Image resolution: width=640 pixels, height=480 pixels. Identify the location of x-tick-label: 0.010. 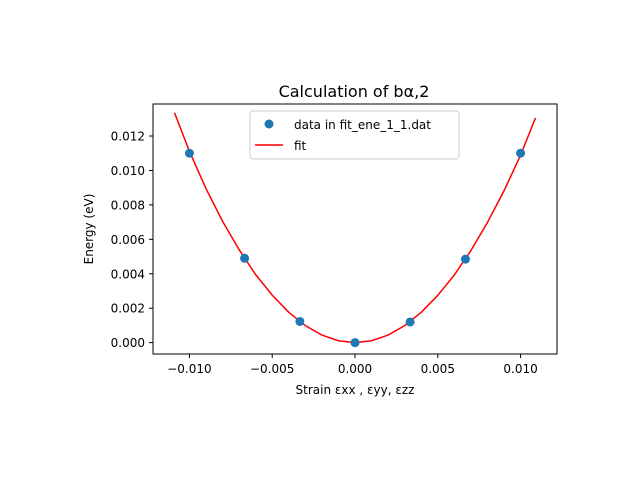
(520, 369).